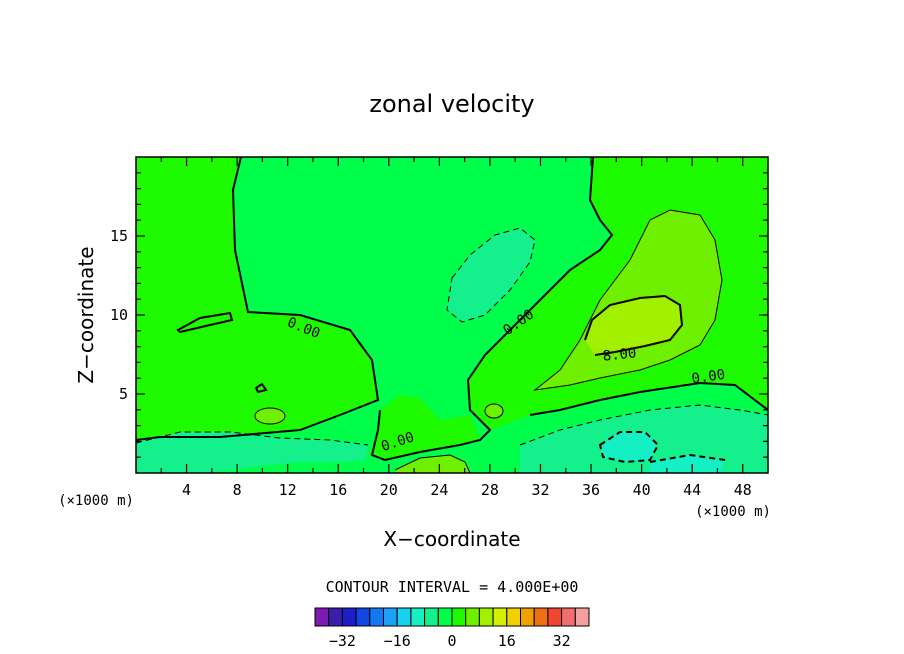  I want to click on contour-zero-right, so click(492, 309).